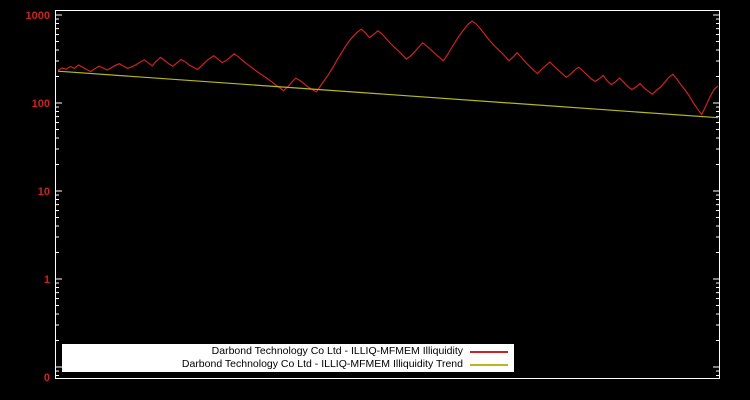 This screenshot has height=400, width=750. I want to click on y-tick-label-0: 0, so click(47, 378).